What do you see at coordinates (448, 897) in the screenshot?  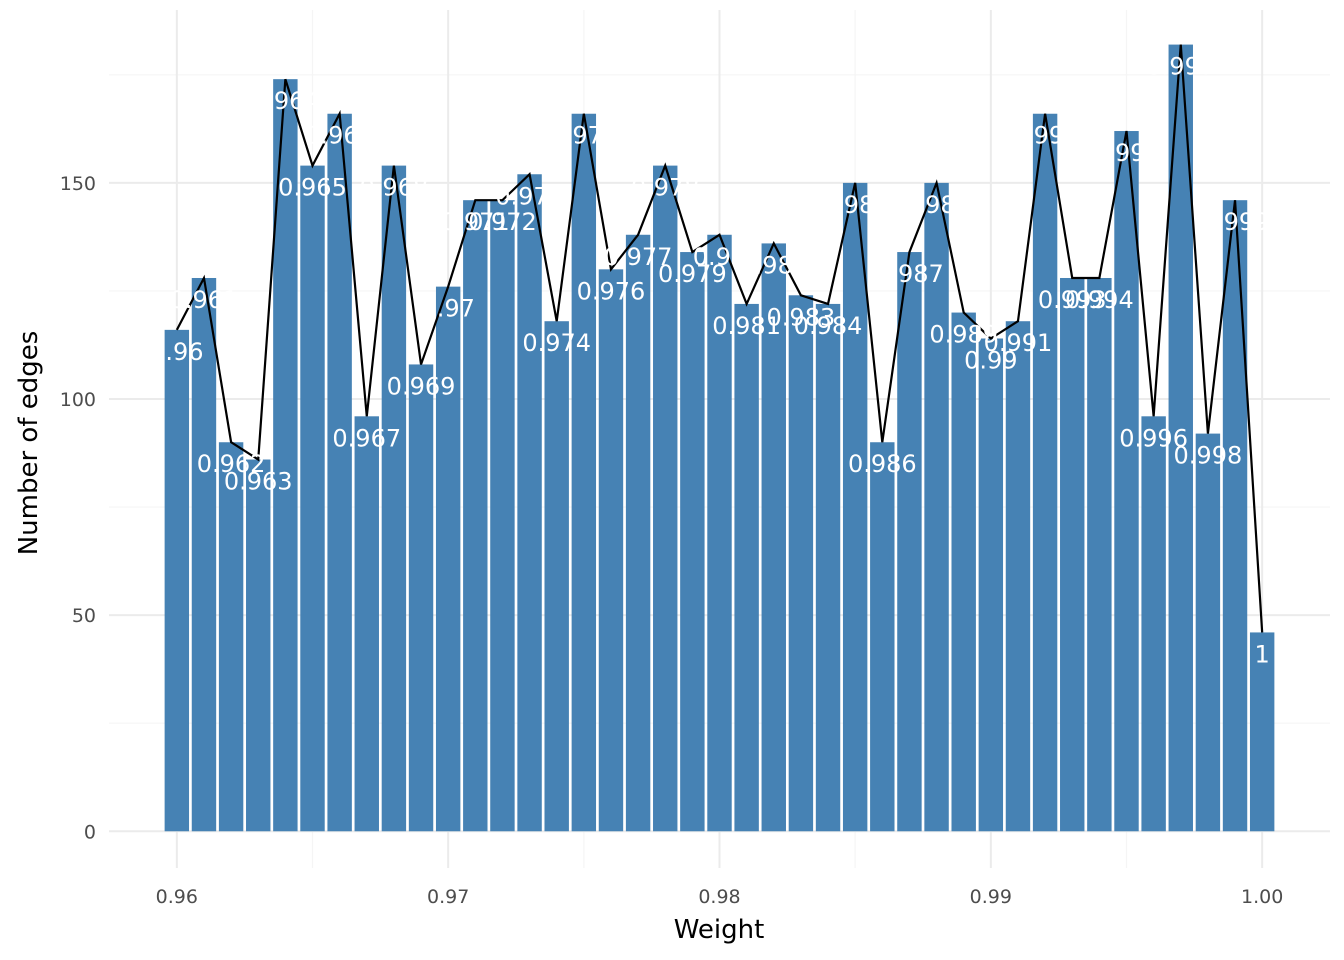 I see `x-tick-label: 0.97` at bounding box center [448, 897].